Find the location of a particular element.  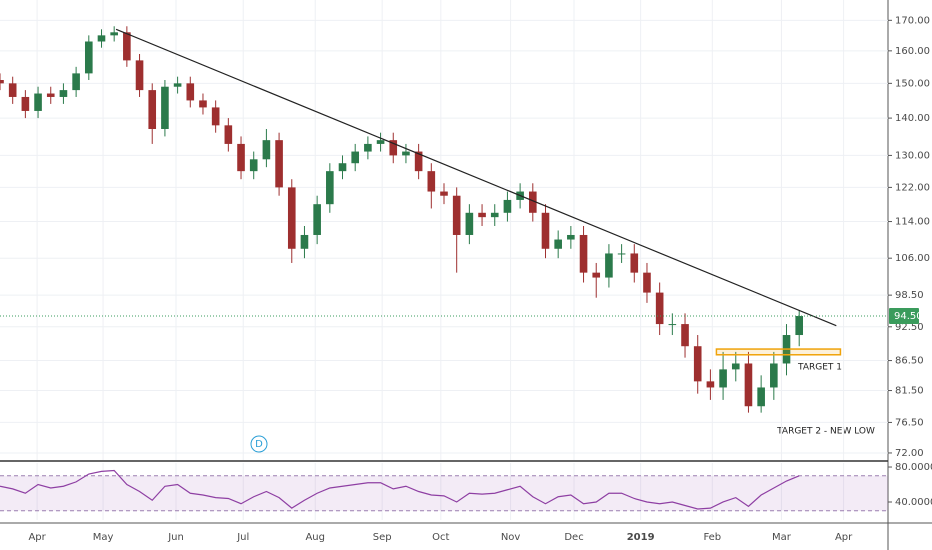

x-tick-label: Aug is located at coordinates (315, 537).